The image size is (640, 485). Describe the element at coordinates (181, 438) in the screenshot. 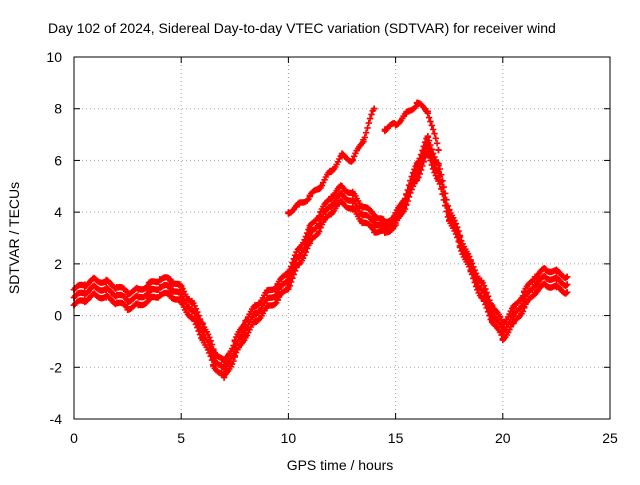

I see `x-tick-label: 5` at that location.